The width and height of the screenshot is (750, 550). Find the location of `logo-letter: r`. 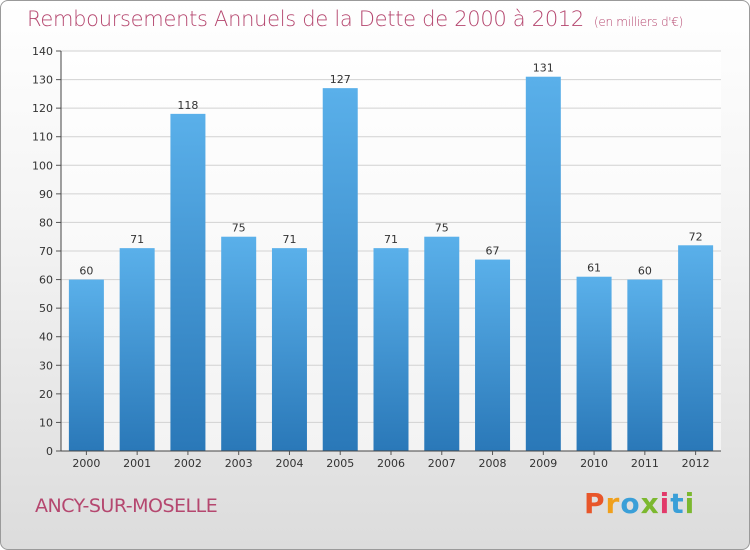

logo-letter: r is located at coordinates (613, 503).